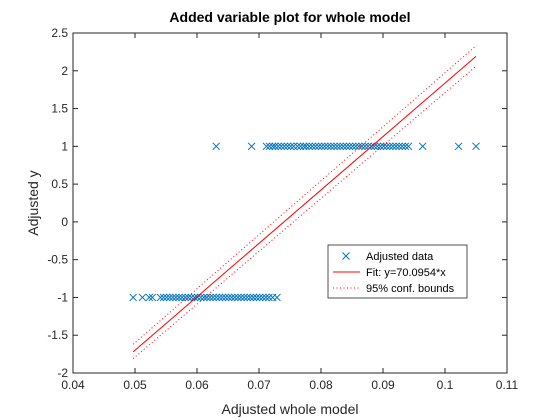  I want to click on legend-label: 95% conf. bounds, so click(410, 289).